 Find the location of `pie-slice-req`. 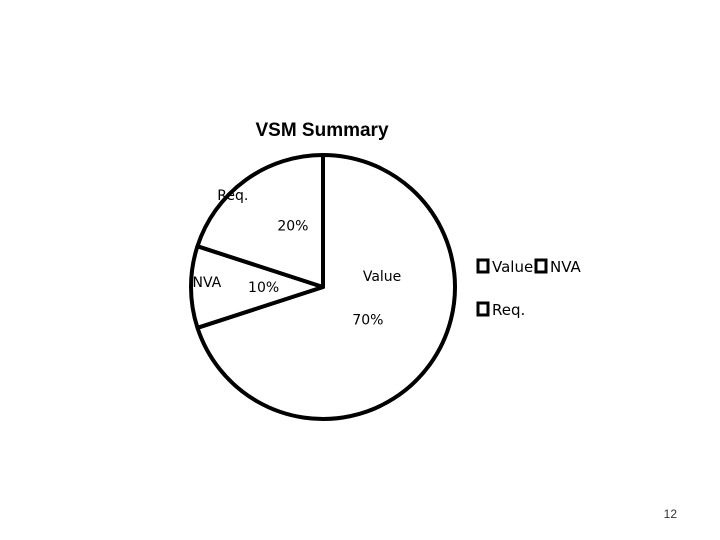

pie-slice-req is located at coordinates (260, 221).